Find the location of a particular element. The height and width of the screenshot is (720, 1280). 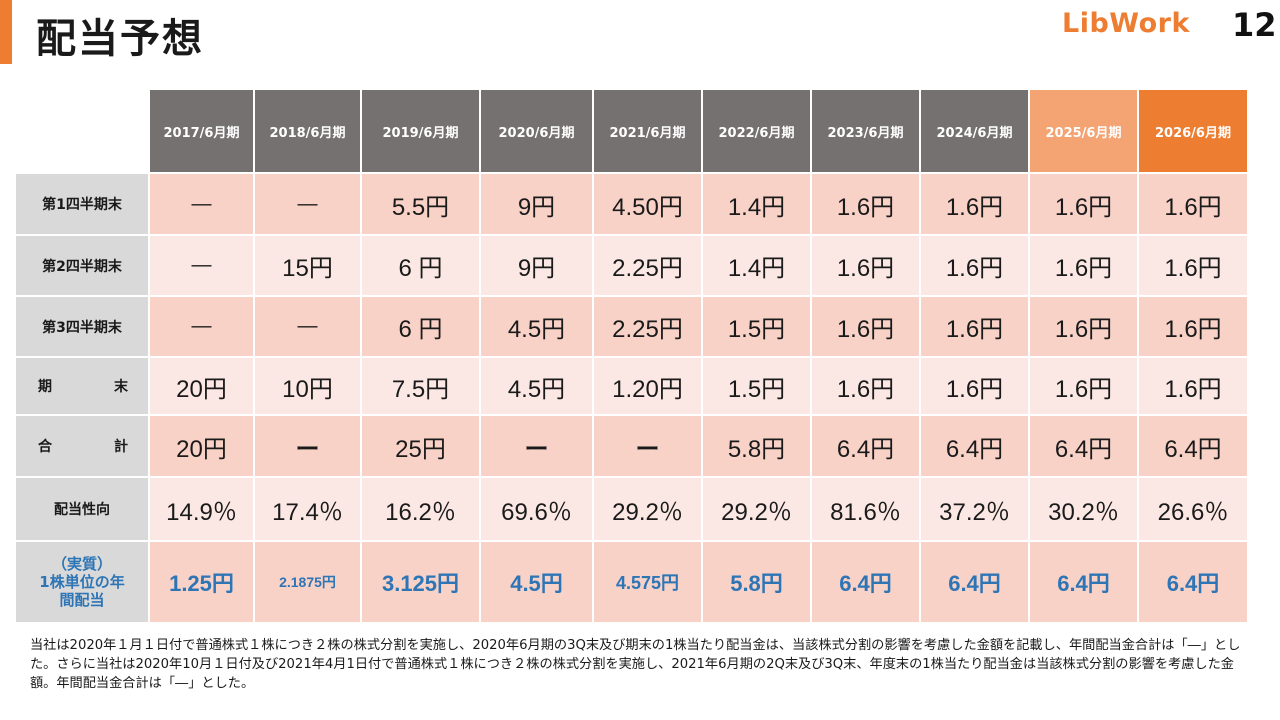

row-label: 第3四半期末 is located at coordinates (83, 327).